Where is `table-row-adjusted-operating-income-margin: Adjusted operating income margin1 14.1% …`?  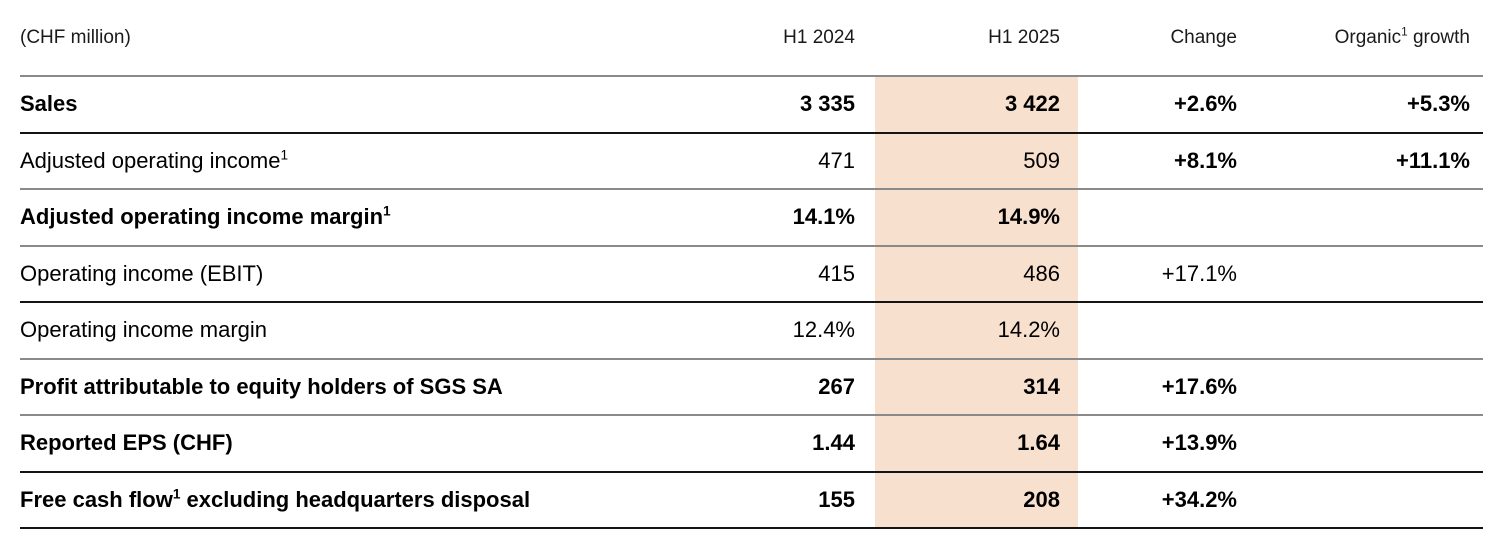 table-row-adjusted-operating-income-margin: Adjusted operating income margin1 14.1% … is located at coordinates (751, 218).